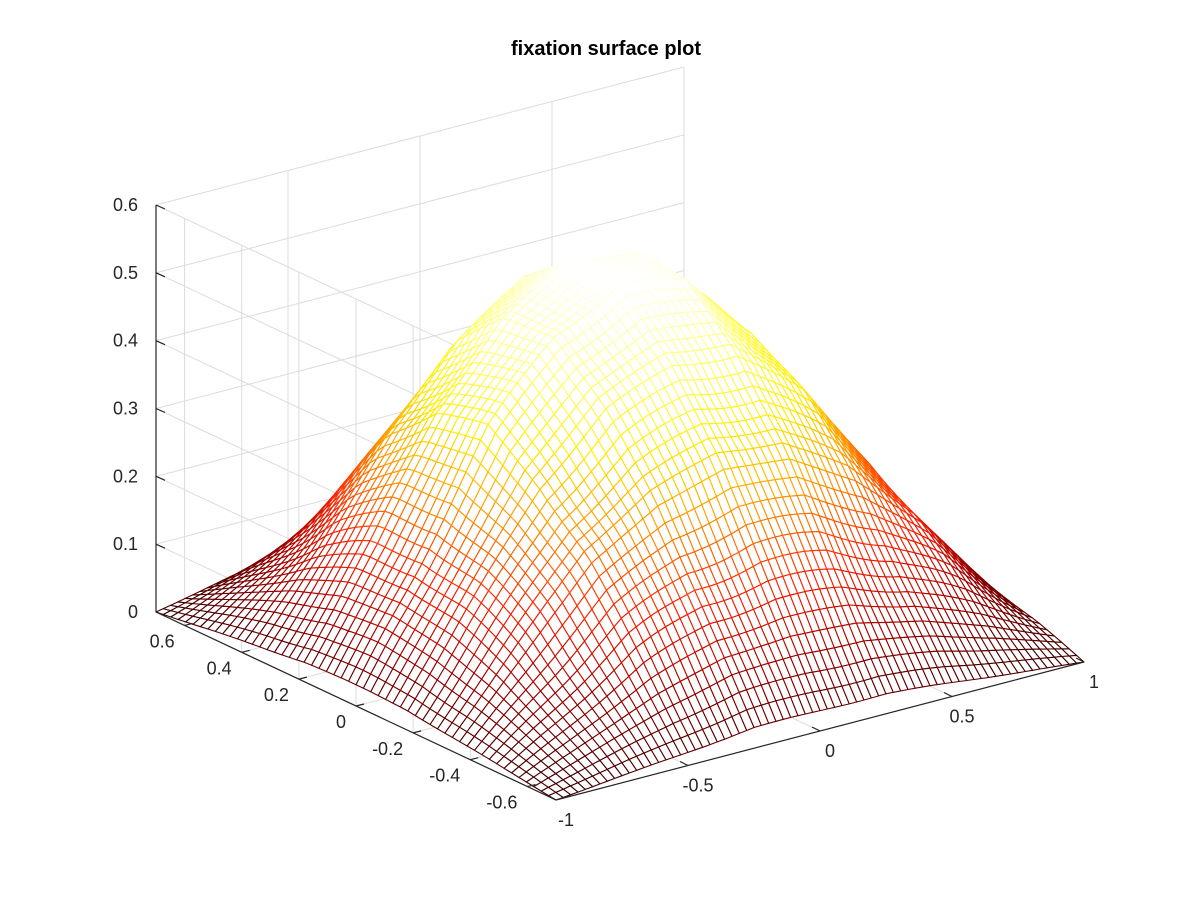 This screenshot has height=900, width=1200. I want to click on z-tick-label-0: 0, so click(133, 612).